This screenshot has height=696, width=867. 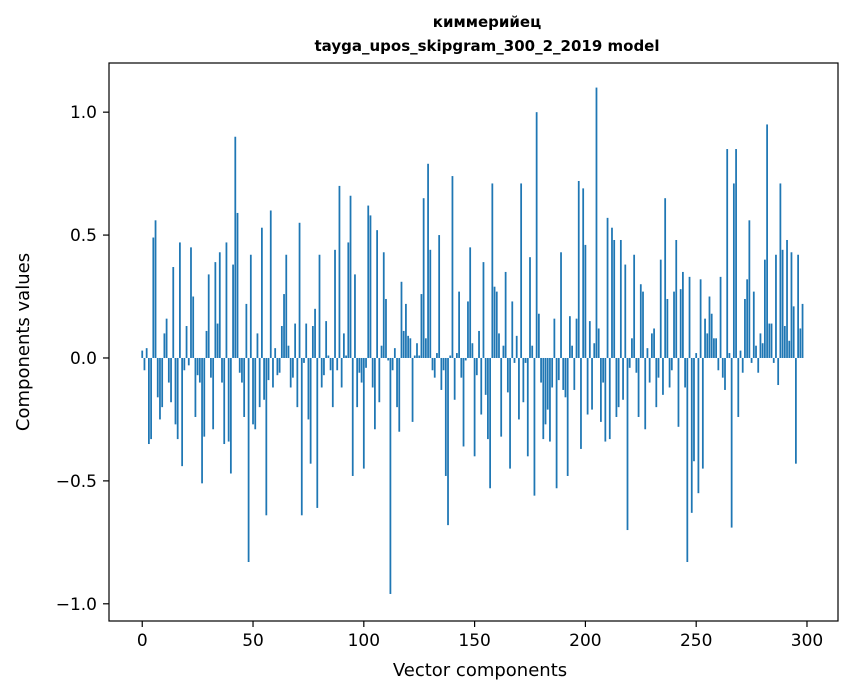 What do you see at coordinates (585, 641) in the screenshot?
I see `x-tick-label: 200` at bounding box center [585, 641].